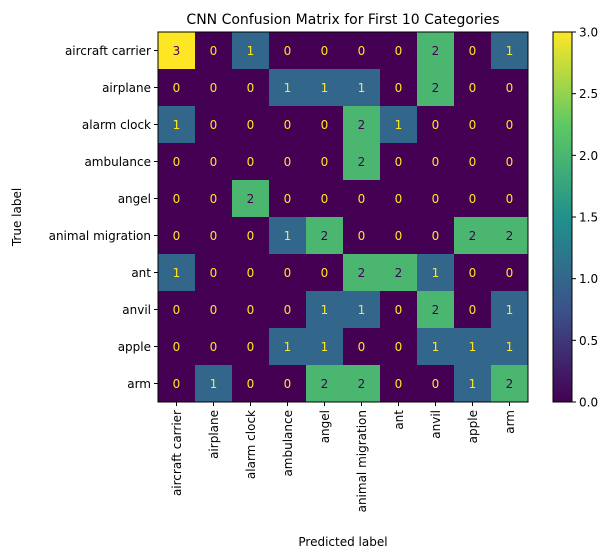  I want to click on colorbar-tick-label: 0.5, so click(588, 341).